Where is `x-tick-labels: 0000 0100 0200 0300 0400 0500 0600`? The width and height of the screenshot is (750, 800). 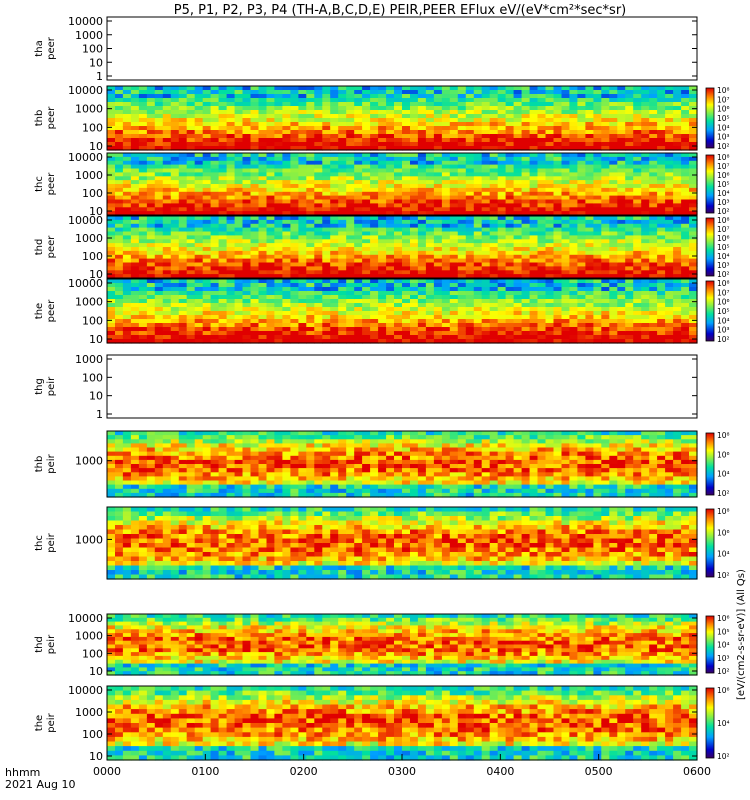
x-tick-labels: 0000 0100 0200 0300 0400 0500 0600 is located at coordinates (402, 766).